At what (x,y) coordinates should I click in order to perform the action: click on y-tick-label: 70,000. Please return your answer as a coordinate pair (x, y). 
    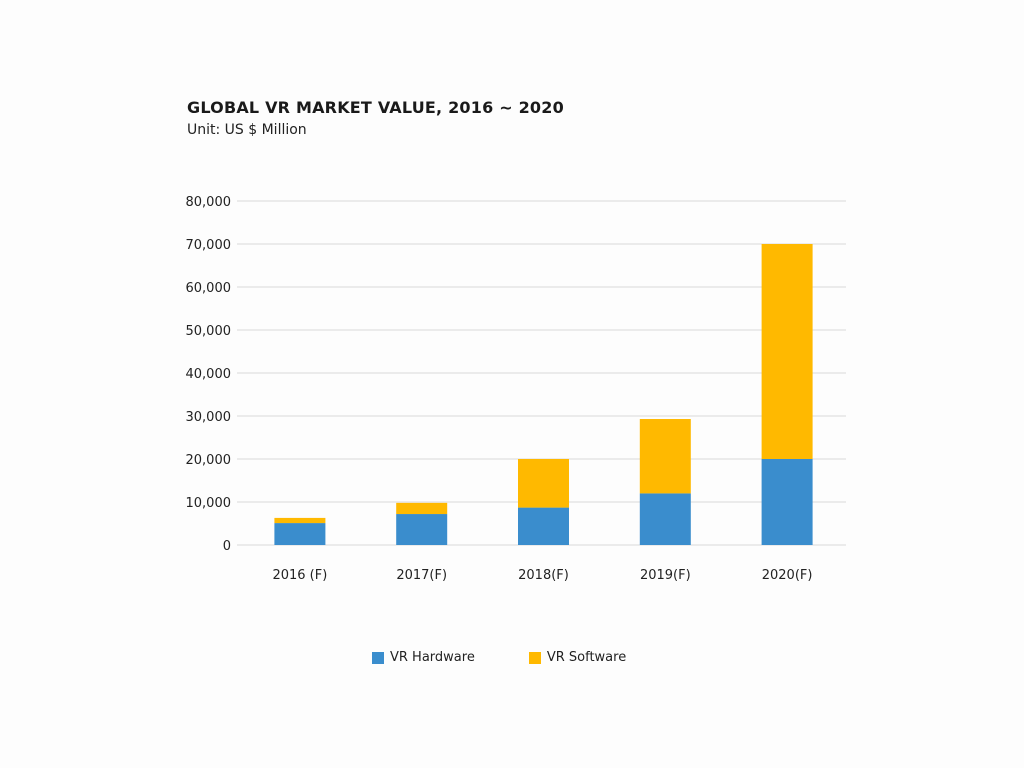
    Looking at the image, I should click on (209, 245).